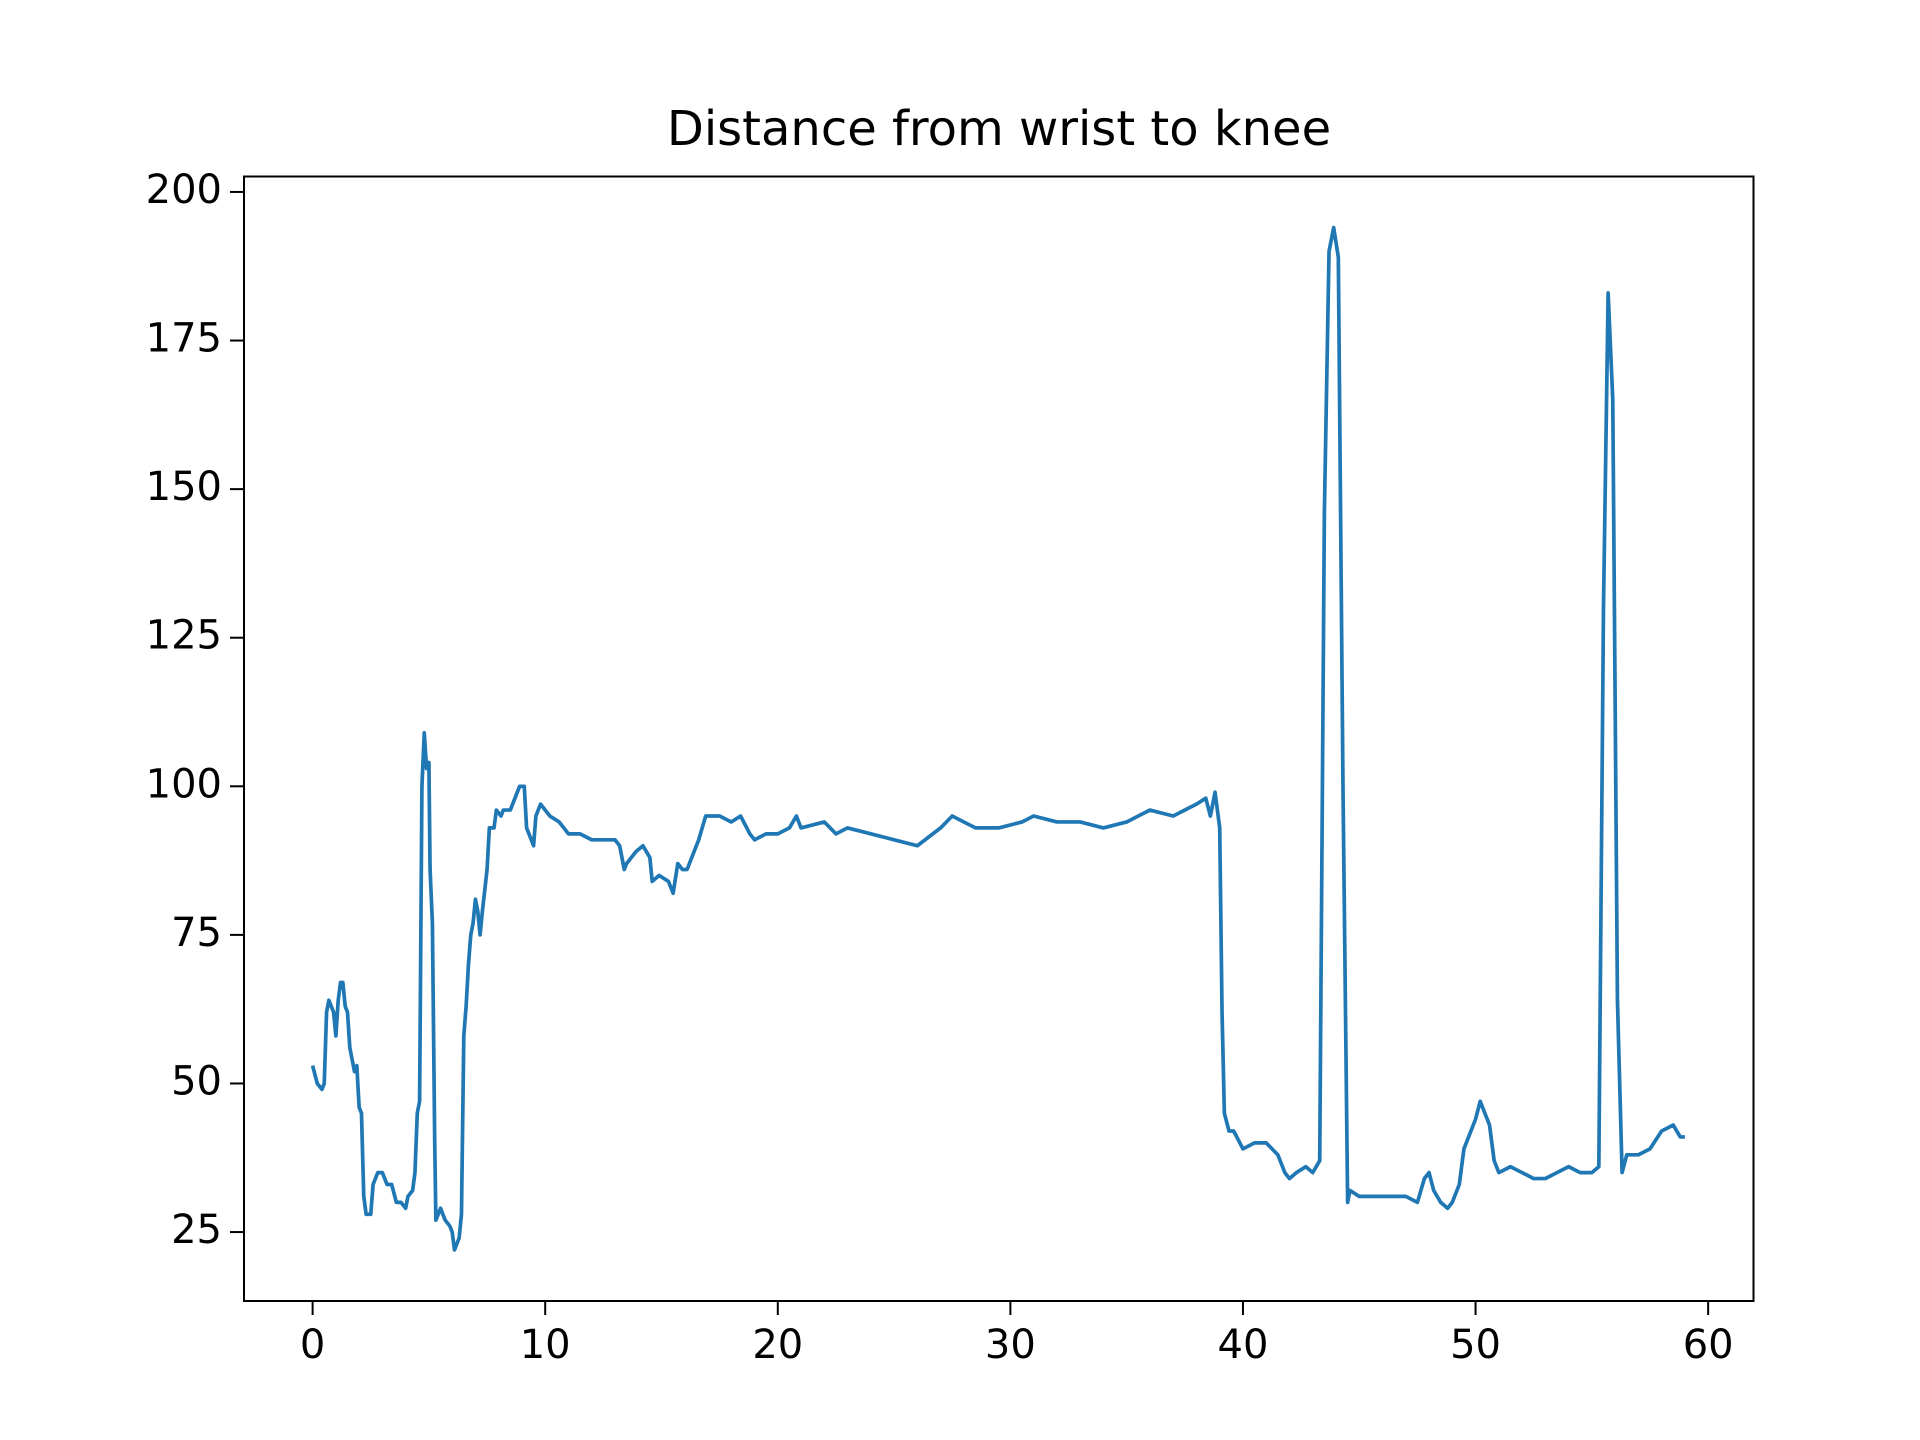  I want to click on x-tick-label: 60, so click(1708, 1345).